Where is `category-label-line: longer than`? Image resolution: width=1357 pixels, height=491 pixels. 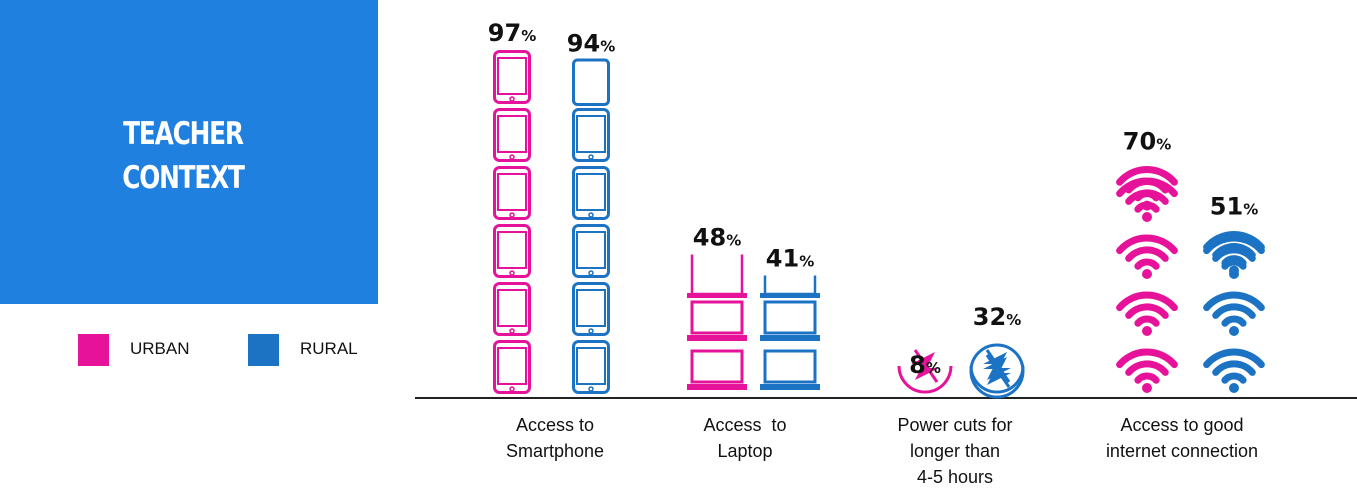 category-label-line: longer than is located at coordinates (955, 451).